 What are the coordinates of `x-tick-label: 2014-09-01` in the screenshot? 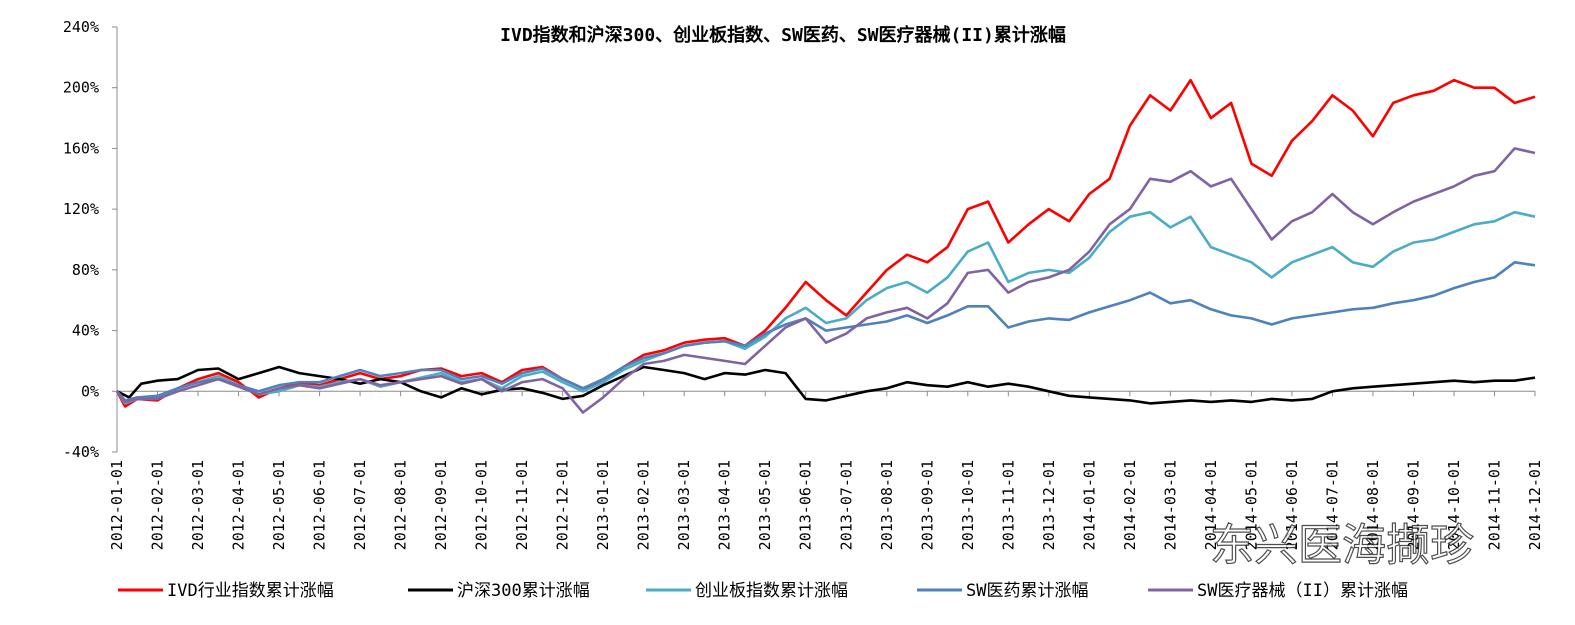 It's located at (1413, 505).